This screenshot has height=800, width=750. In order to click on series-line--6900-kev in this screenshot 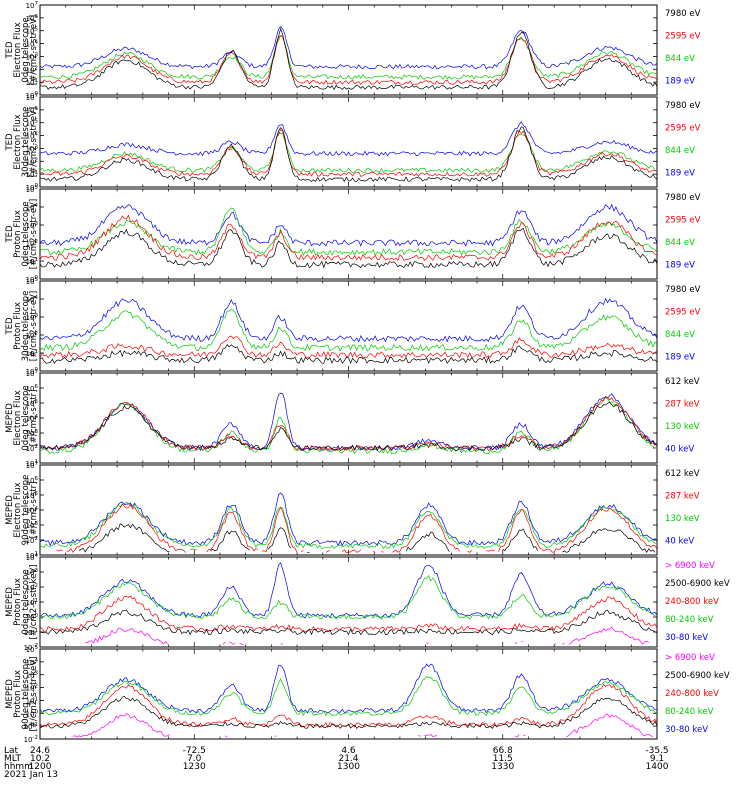, I will do `click(363, 725)`.